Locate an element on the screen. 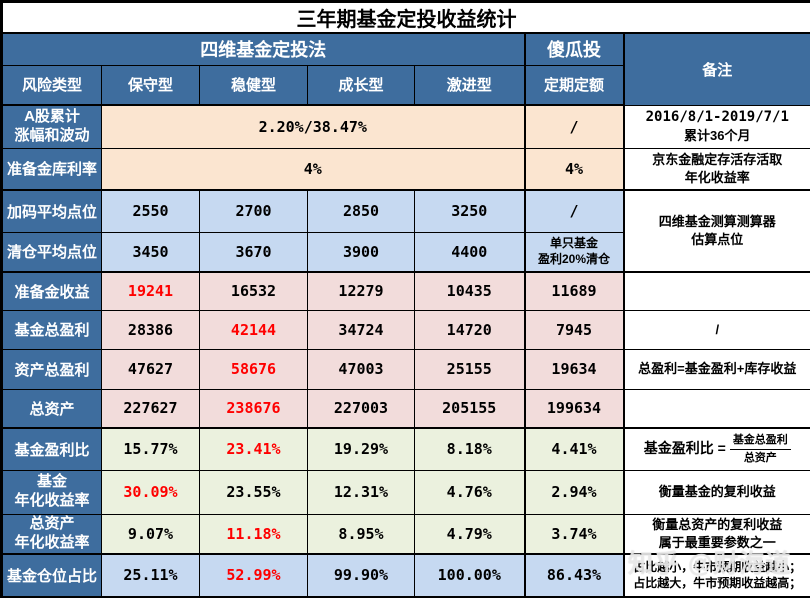  header-fool-group: 傻瓜投 is located at coordinates (573, 49).